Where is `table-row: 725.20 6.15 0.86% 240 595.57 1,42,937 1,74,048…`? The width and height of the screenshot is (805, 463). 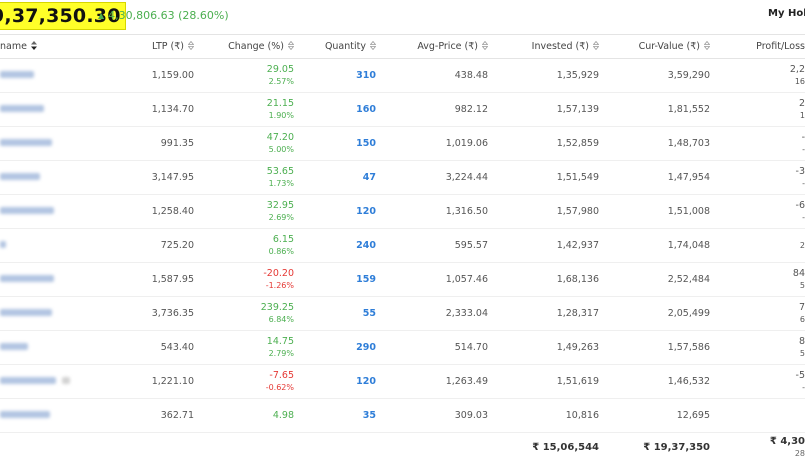 table-row: 725.20 6.15 0.86% 240 595.57 1,42,937 1,74,048… is located at coordinates (402, 246).